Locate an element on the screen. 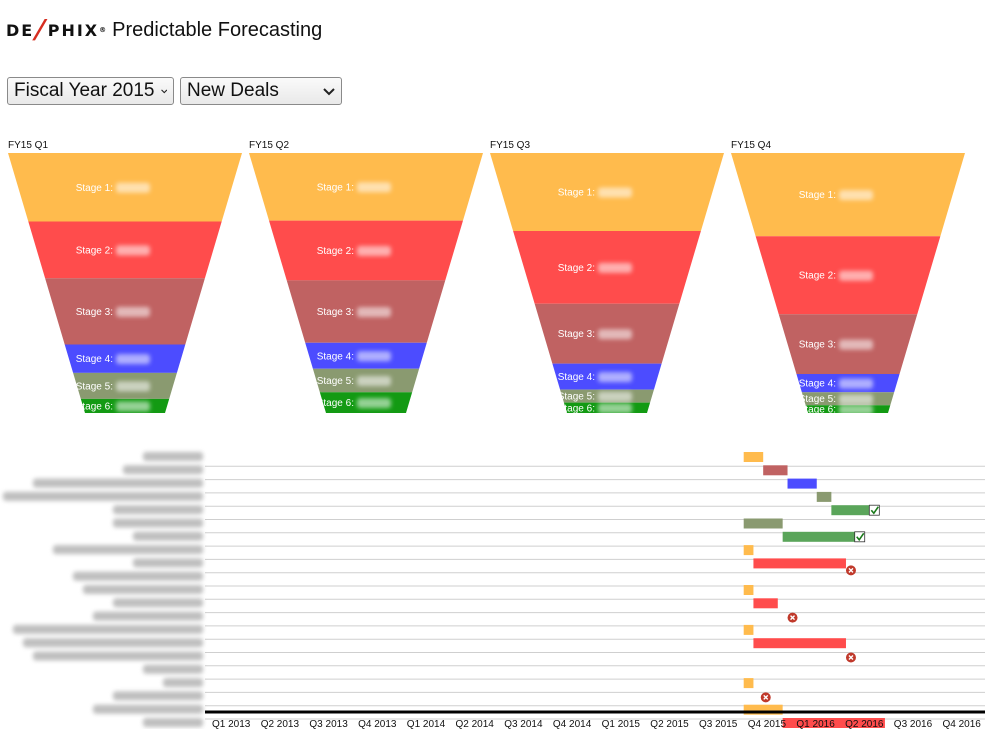  quarter-tick-label: Q3 2016 is located at coordinates (913, 724).